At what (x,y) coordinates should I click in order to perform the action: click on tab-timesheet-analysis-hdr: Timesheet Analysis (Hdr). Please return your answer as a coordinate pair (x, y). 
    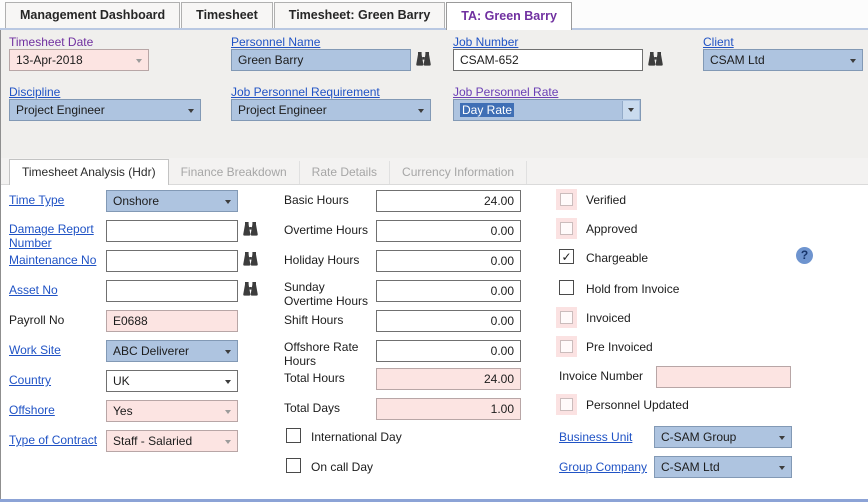
    Looking at the image, I should click on (89, 172).